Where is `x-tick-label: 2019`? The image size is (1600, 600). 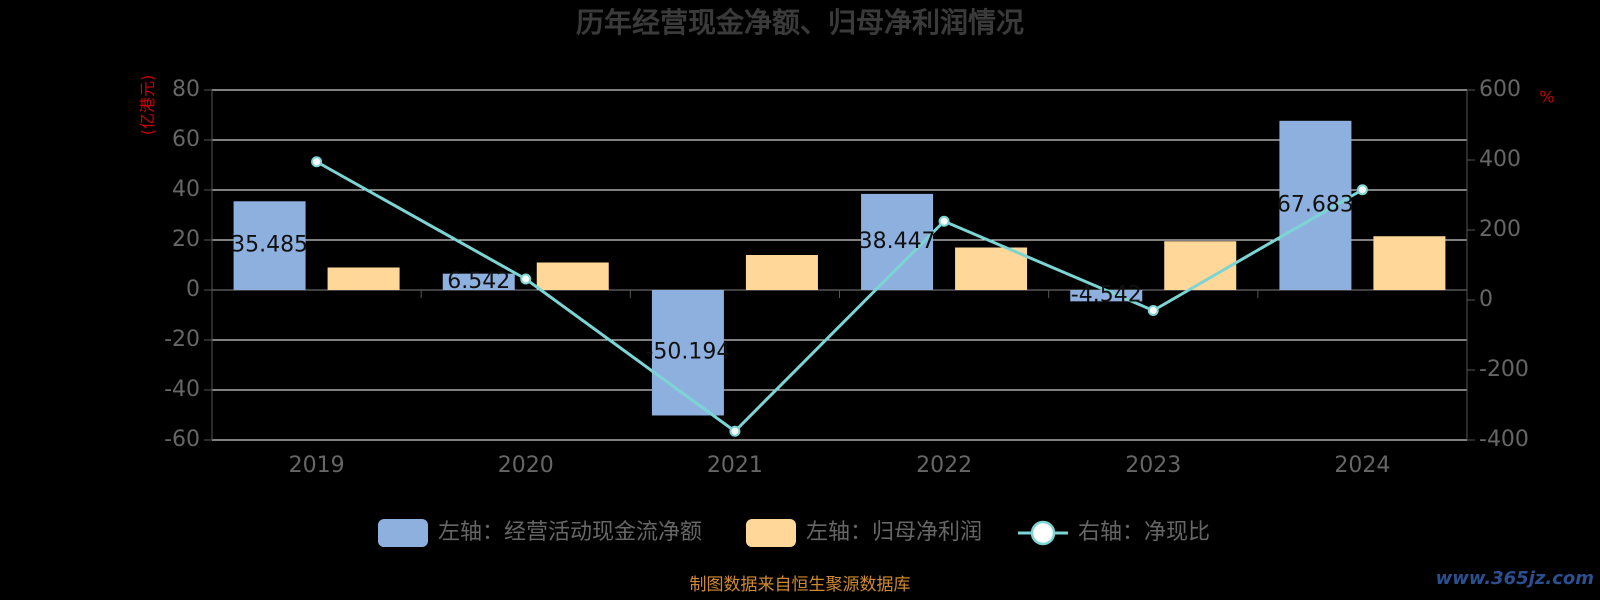 x-tick-label: 2019 is located at coordinates (317, 465).